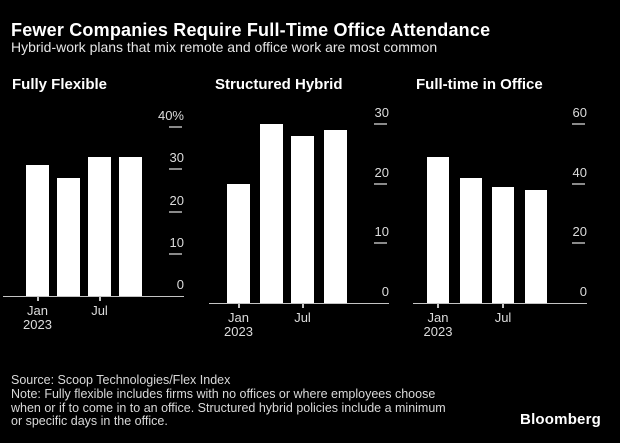 The width and height of the screenshot is (620, 443). What do you see at coordinates (479, 84) in the screenshot?
I see `panel-title-full-time-in-office: Full-time in Office` at bounding box center [479, 84].